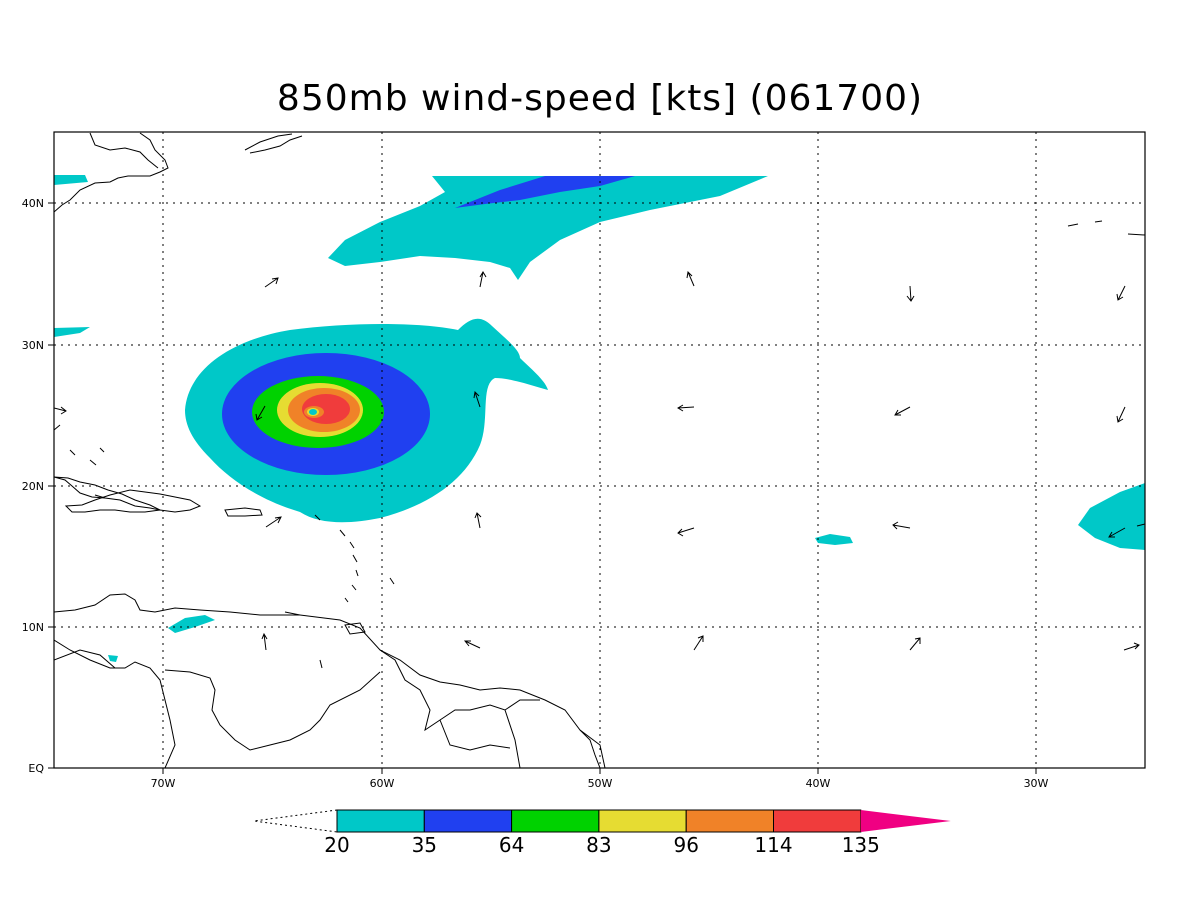 The image size is (1200, 900). What do you see at coordinates (273, 143) in the screenshot?
I see `coastline-nova-scotia` at bounding box center [273, 143].